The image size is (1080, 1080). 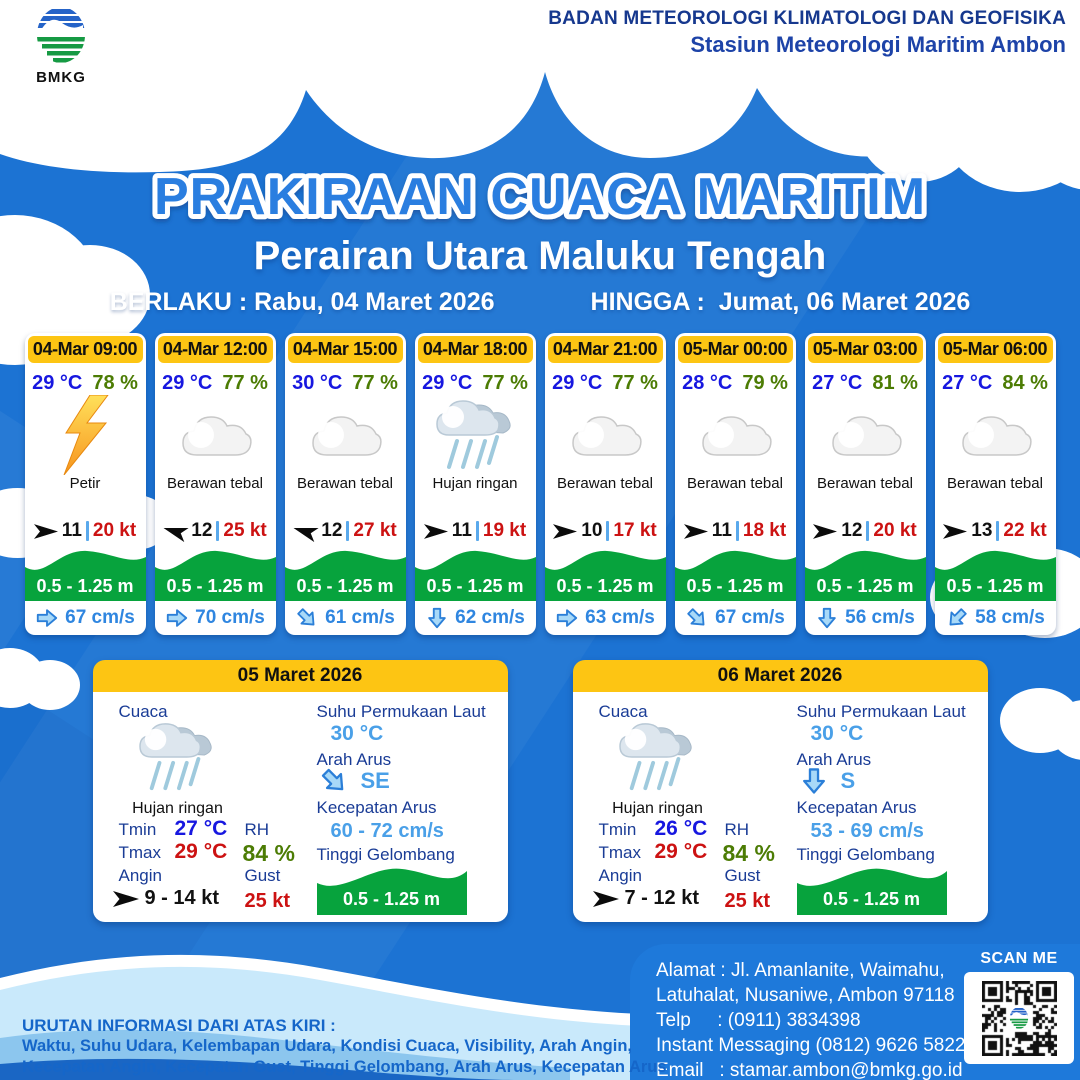 I want to click on wind-row: 11 19 kt, so click(x=475, y=531).